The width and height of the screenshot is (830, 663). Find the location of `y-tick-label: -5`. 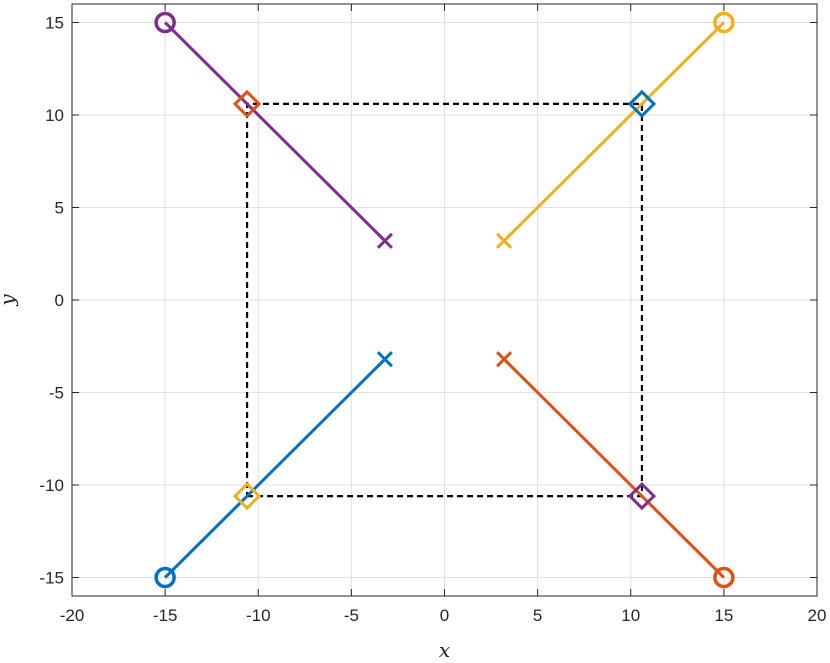

y-tick-label: -5 is located at coordinates (56, 393).